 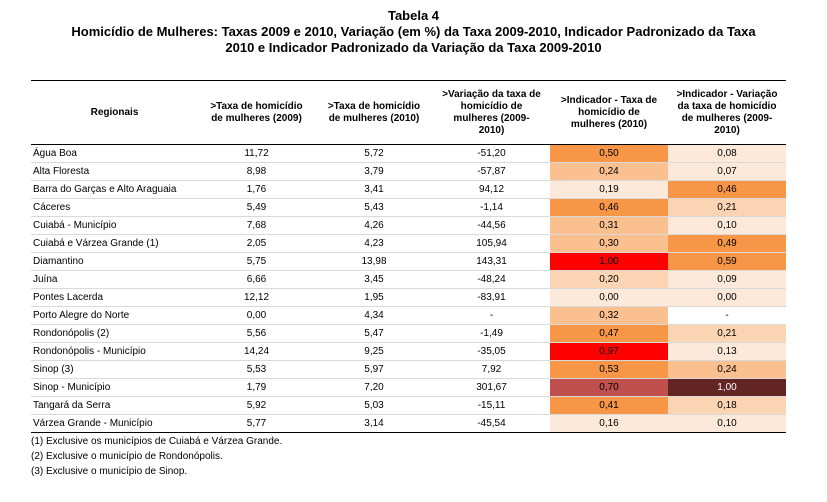 I want to click on cell-taxa-2009: 5,56, so click(x=256, y=333).